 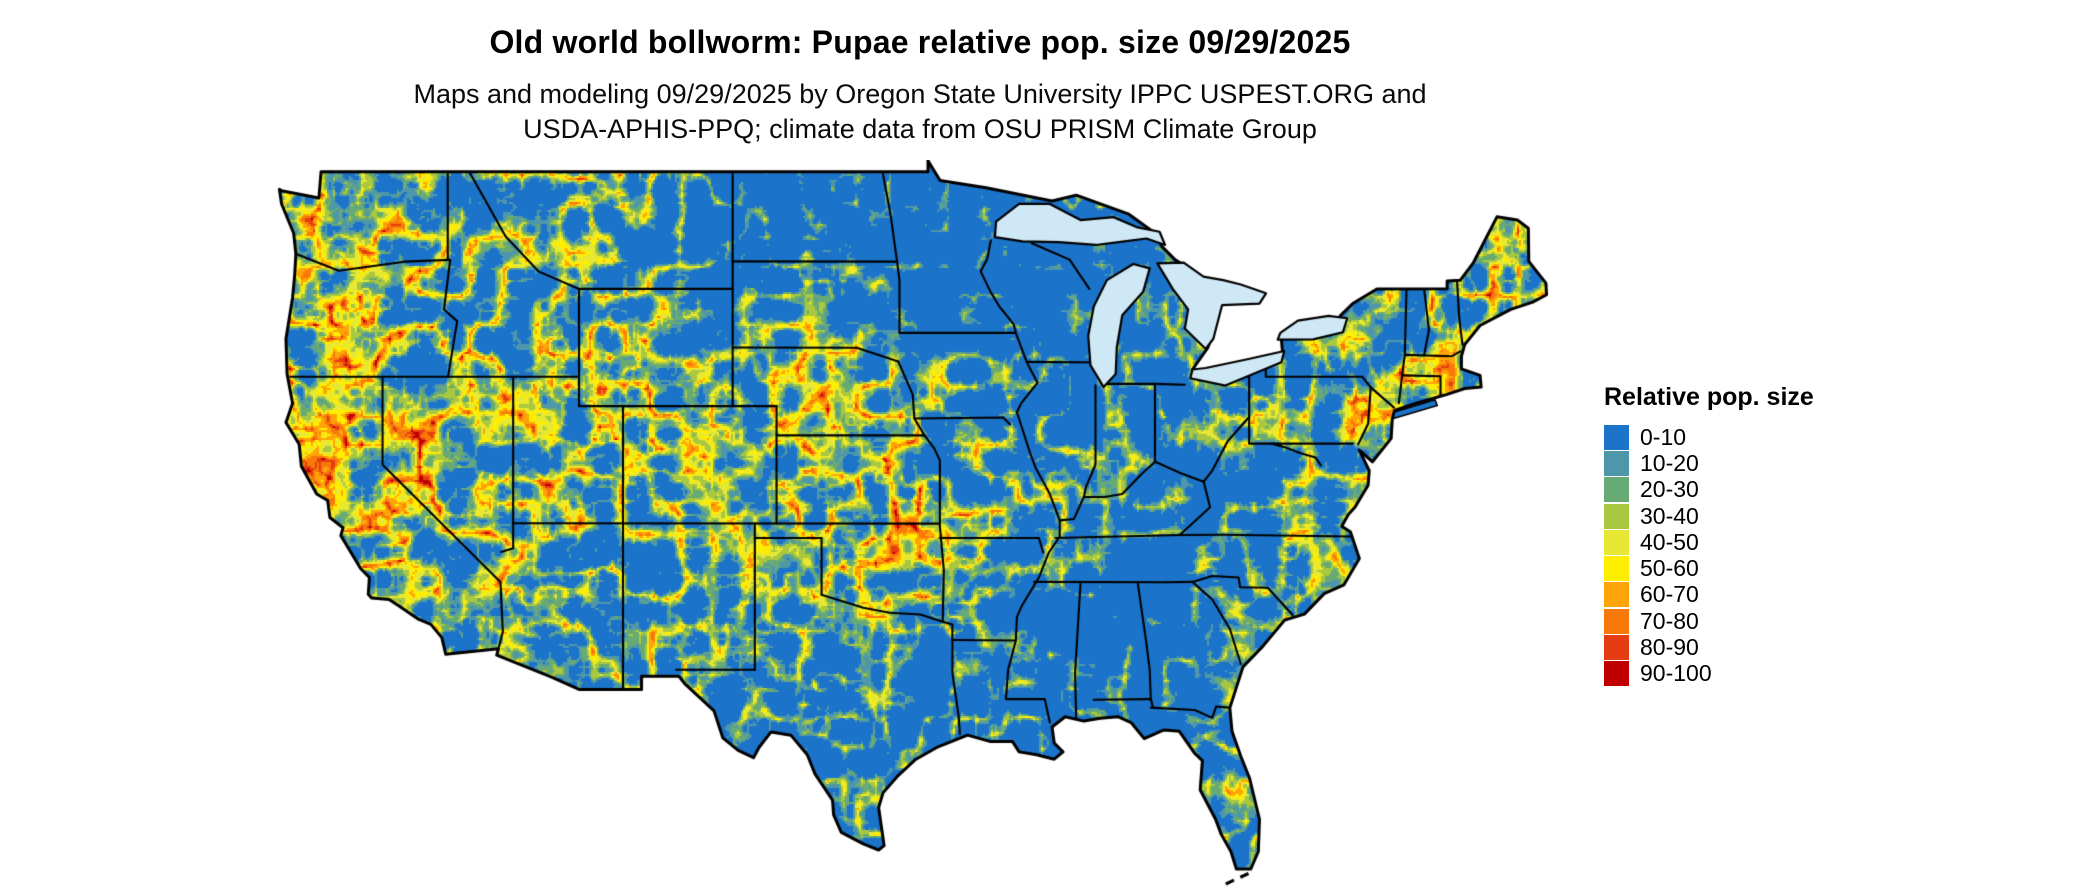 I want to click on legend-row: 10-20, so click(x=1754, y=463).